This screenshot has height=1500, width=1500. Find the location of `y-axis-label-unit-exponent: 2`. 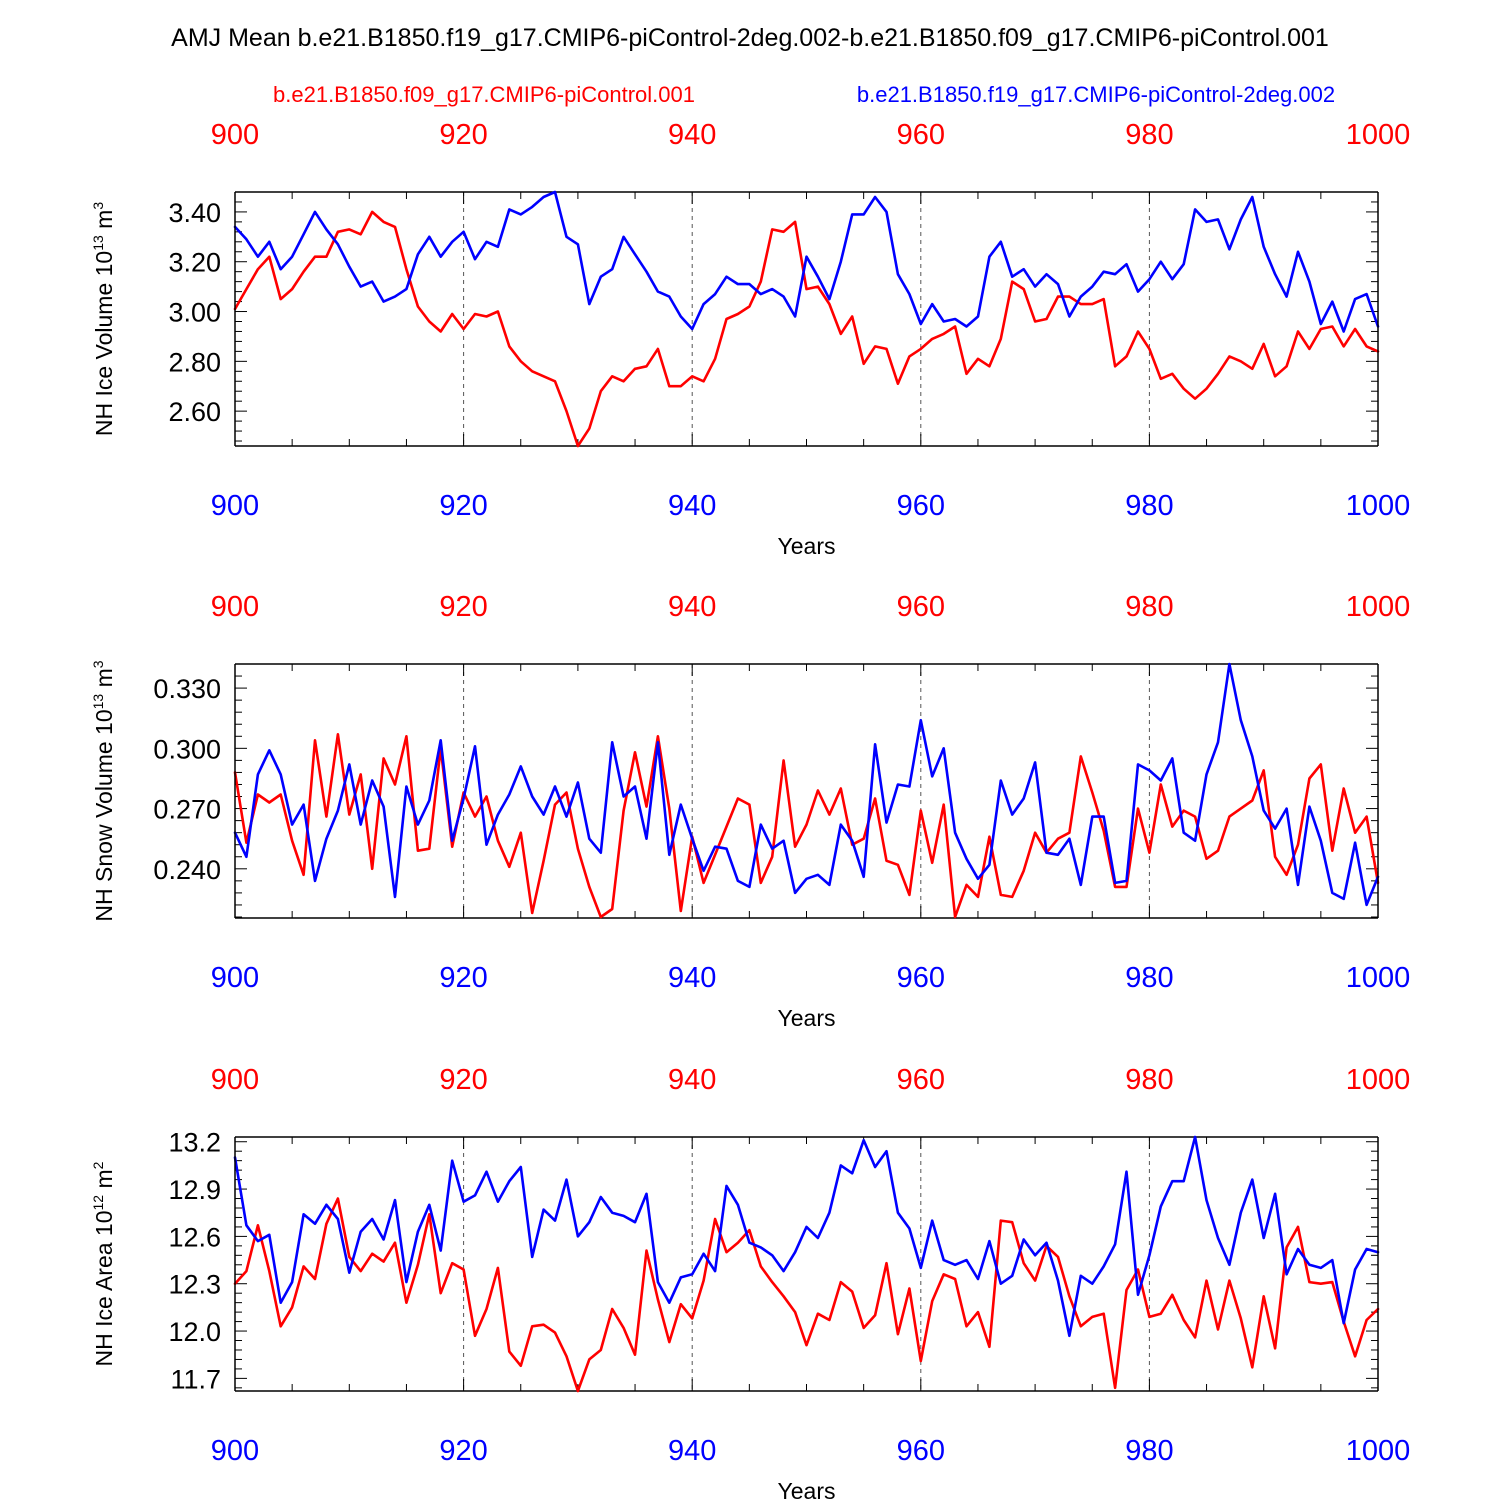

y-axis-label-unit-exponent: 2 is located at coordinates (98, 1165).